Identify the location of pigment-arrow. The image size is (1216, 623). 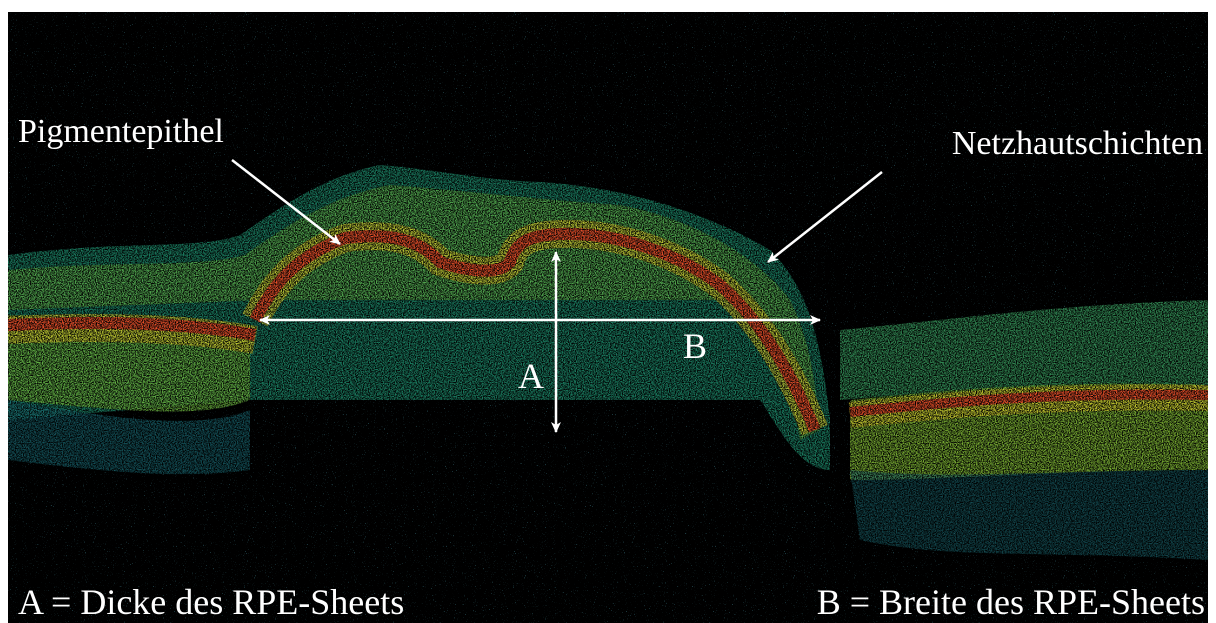
(286, 202).